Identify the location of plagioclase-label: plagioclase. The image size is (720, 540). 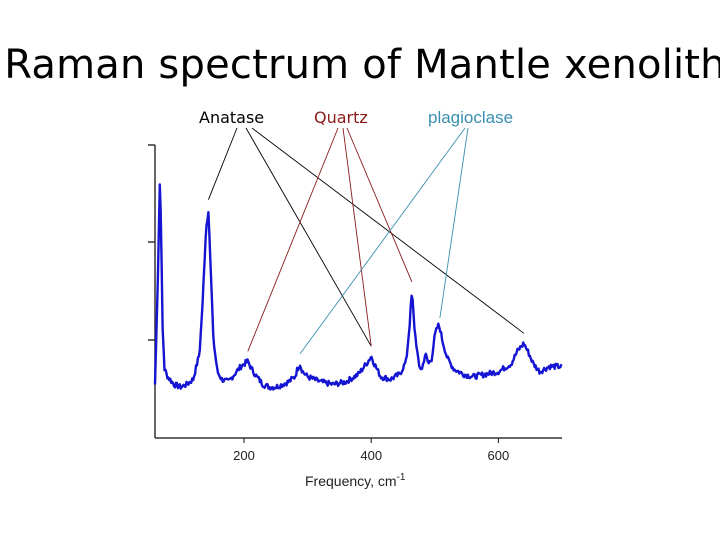
(471, 117).